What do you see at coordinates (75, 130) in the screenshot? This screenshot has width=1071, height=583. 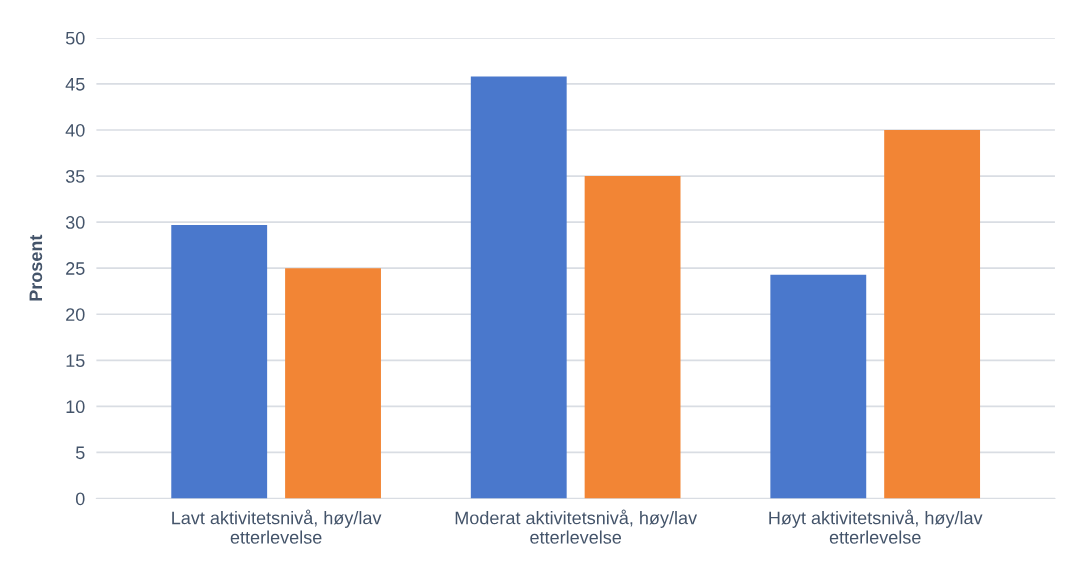 I see `y-tick-label: 40` at bounding box center [75, 130].